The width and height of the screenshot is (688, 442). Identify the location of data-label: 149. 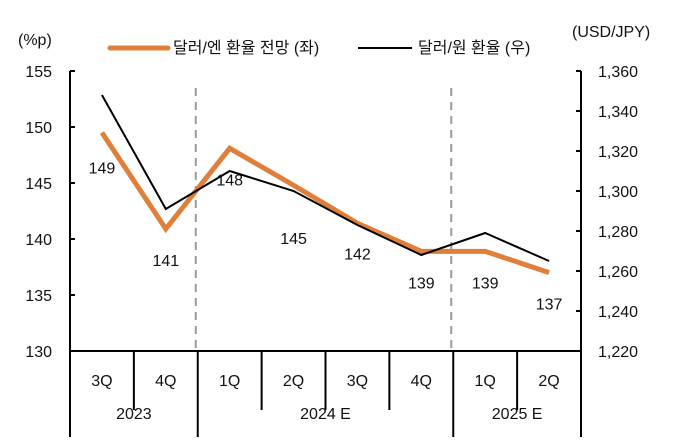
(102, 169).